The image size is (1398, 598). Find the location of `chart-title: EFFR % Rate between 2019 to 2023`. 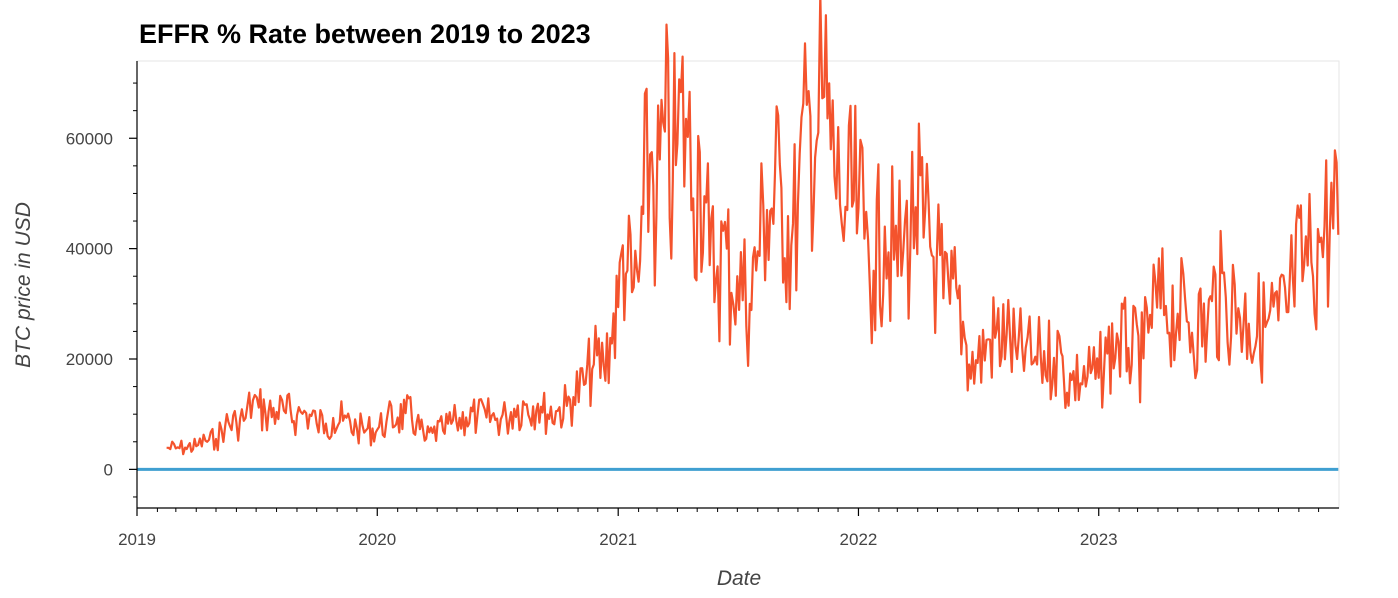

chart-title: EFFR % Rate between 2019 to 2023 is located at coordinates (365, 34).